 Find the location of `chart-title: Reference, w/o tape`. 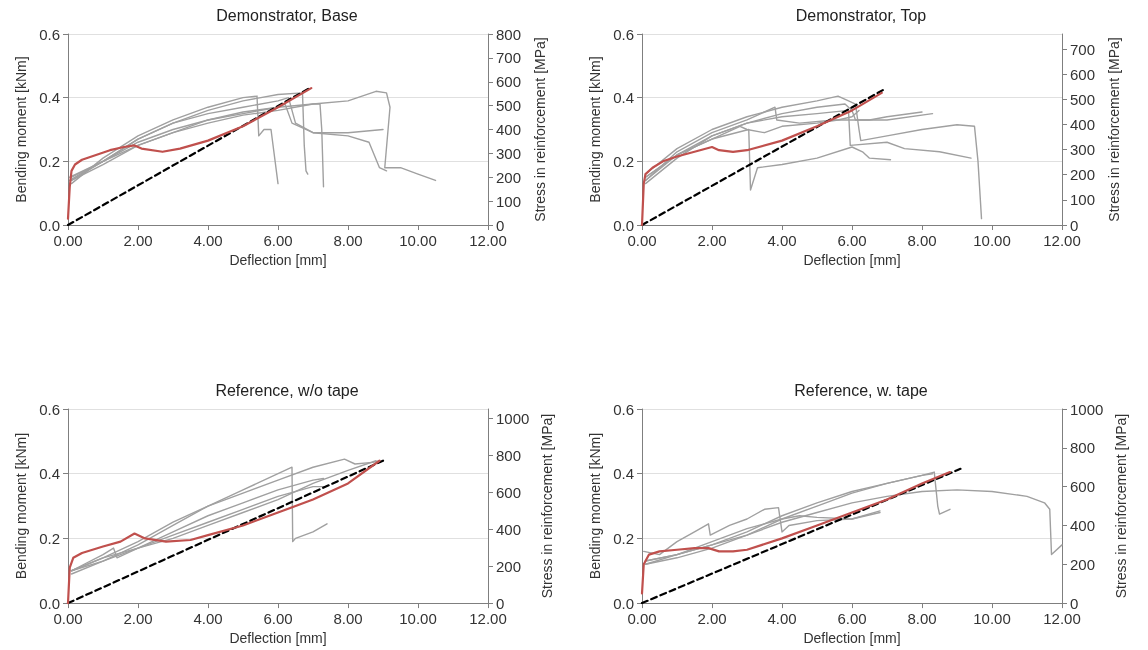

chart-title: Reference, w/o tape is located at coordinates (287, 390).